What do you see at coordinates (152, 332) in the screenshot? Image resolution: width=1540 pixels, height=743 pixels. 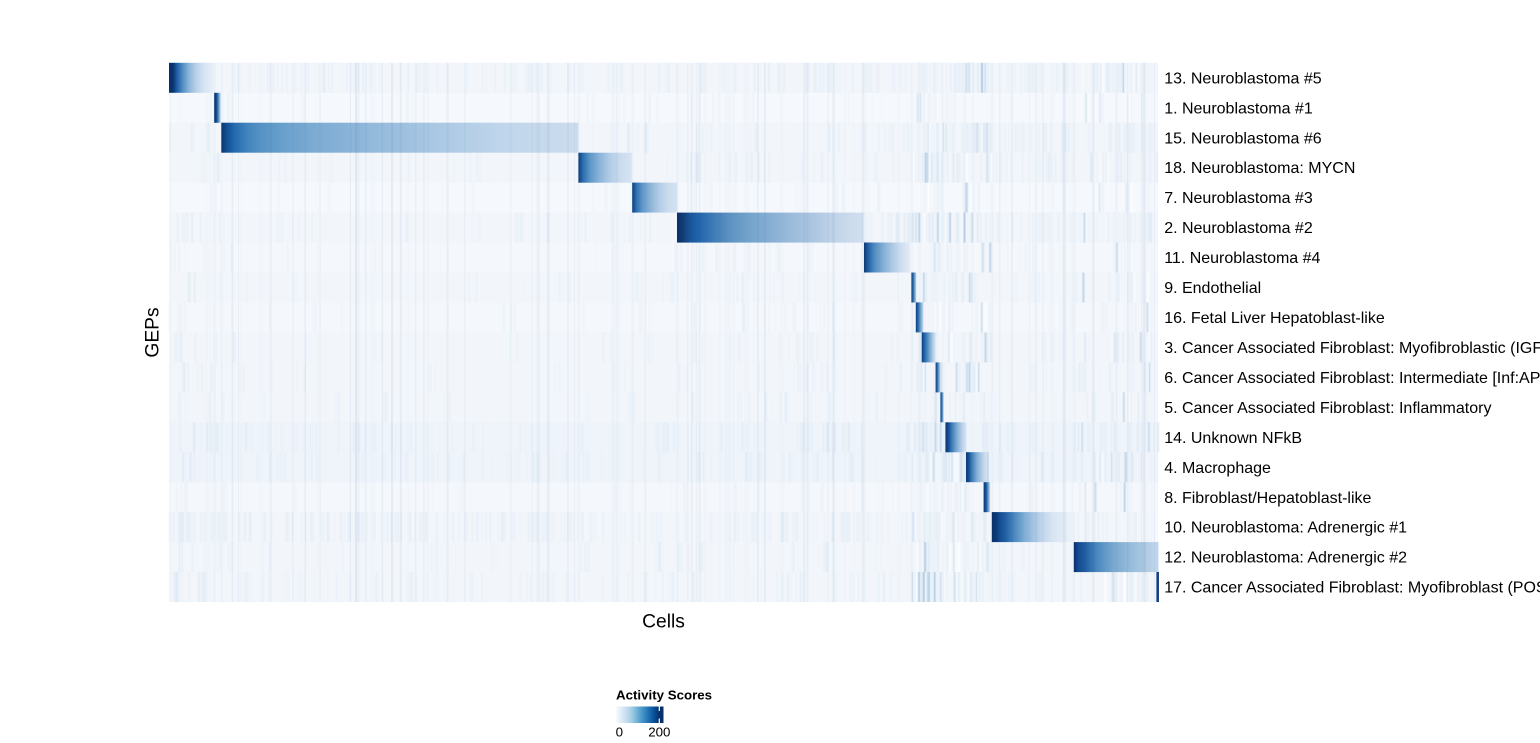 I see `svg-text: GEPs` at bounding box center [152, 332].